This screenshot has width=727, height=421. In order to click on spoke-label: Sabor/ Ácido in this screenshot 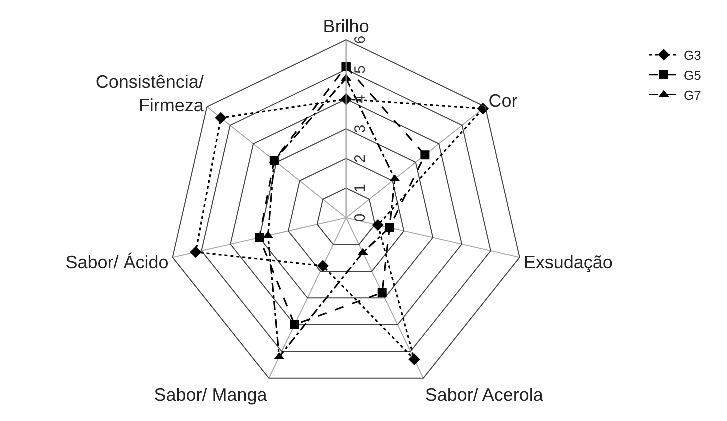, I will do `click(117, 262)`.